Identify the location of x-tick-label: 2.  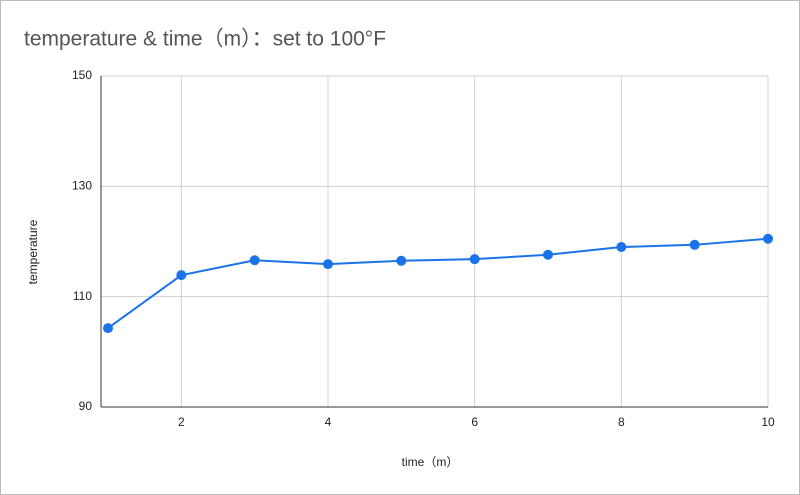
(181, 422).